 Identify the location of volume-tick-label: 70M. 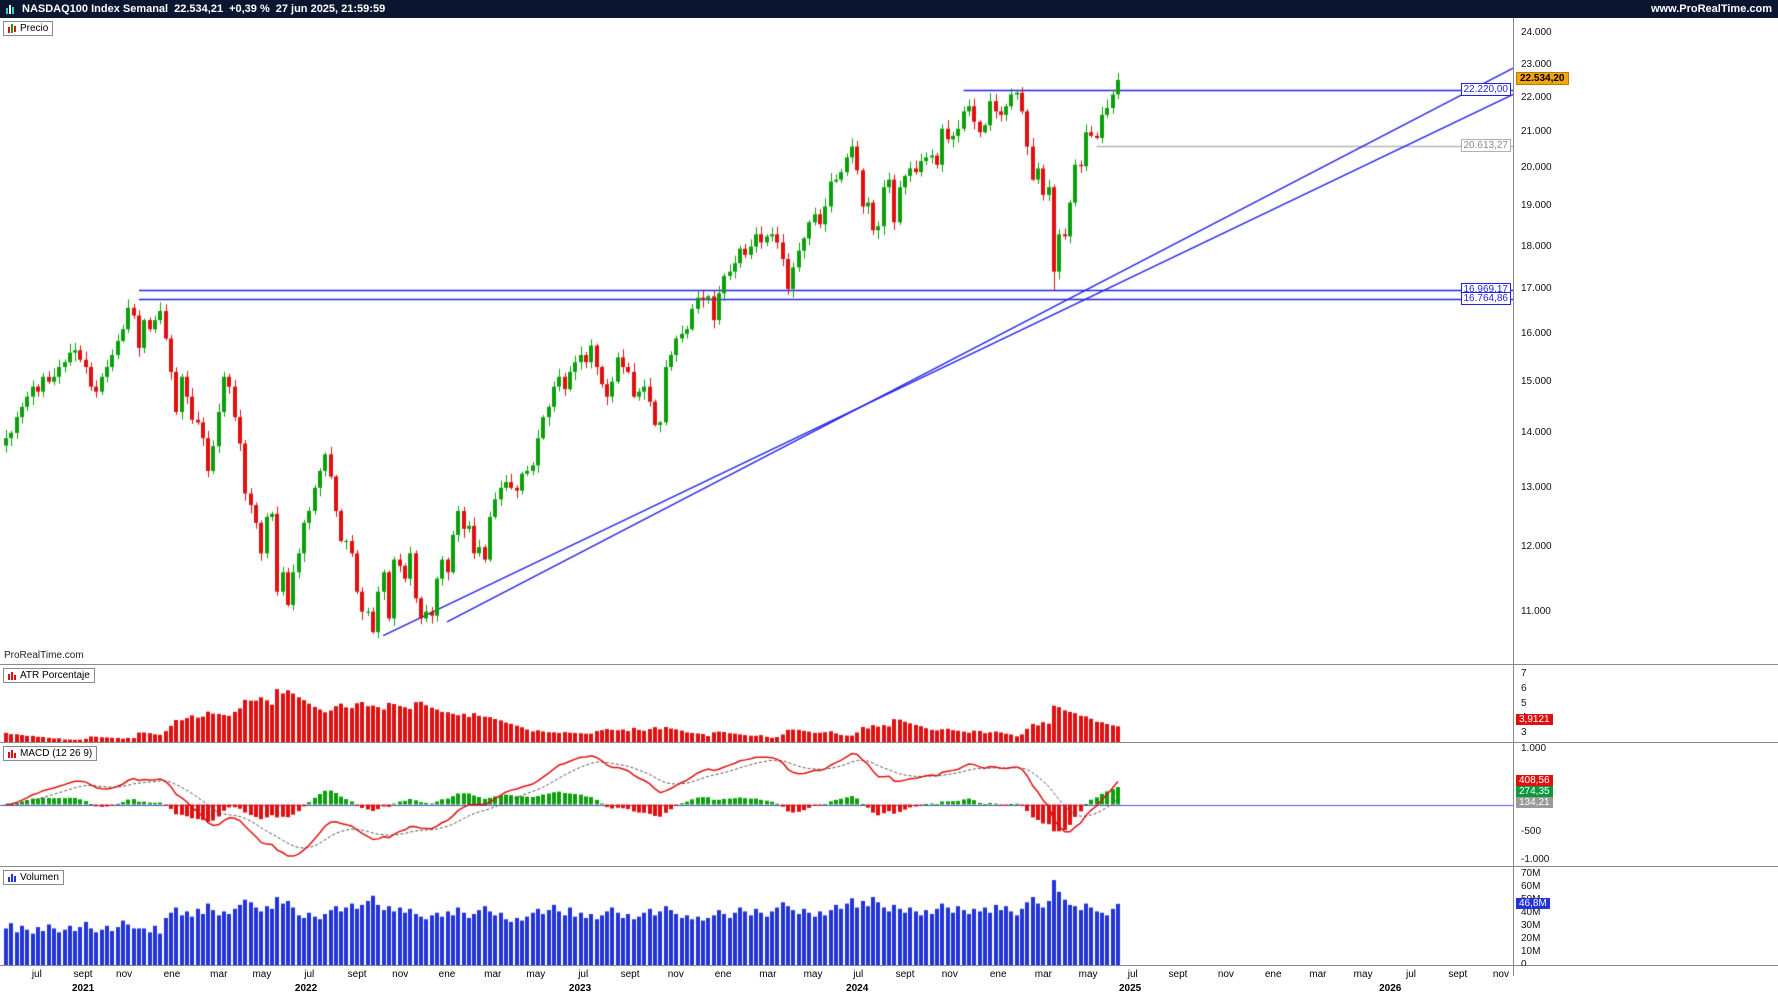
(1531, 873).